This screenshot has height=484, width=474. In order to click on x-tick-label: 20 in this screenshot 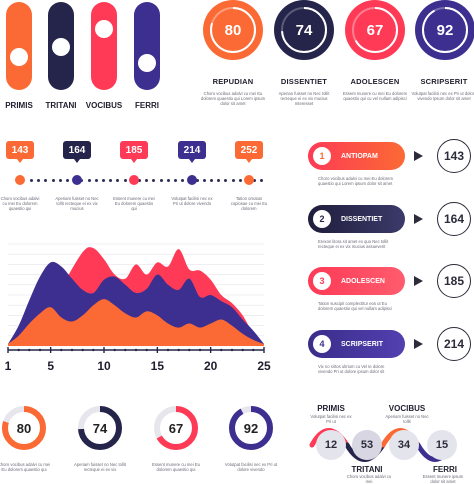, I will do `click(211, 366)`.